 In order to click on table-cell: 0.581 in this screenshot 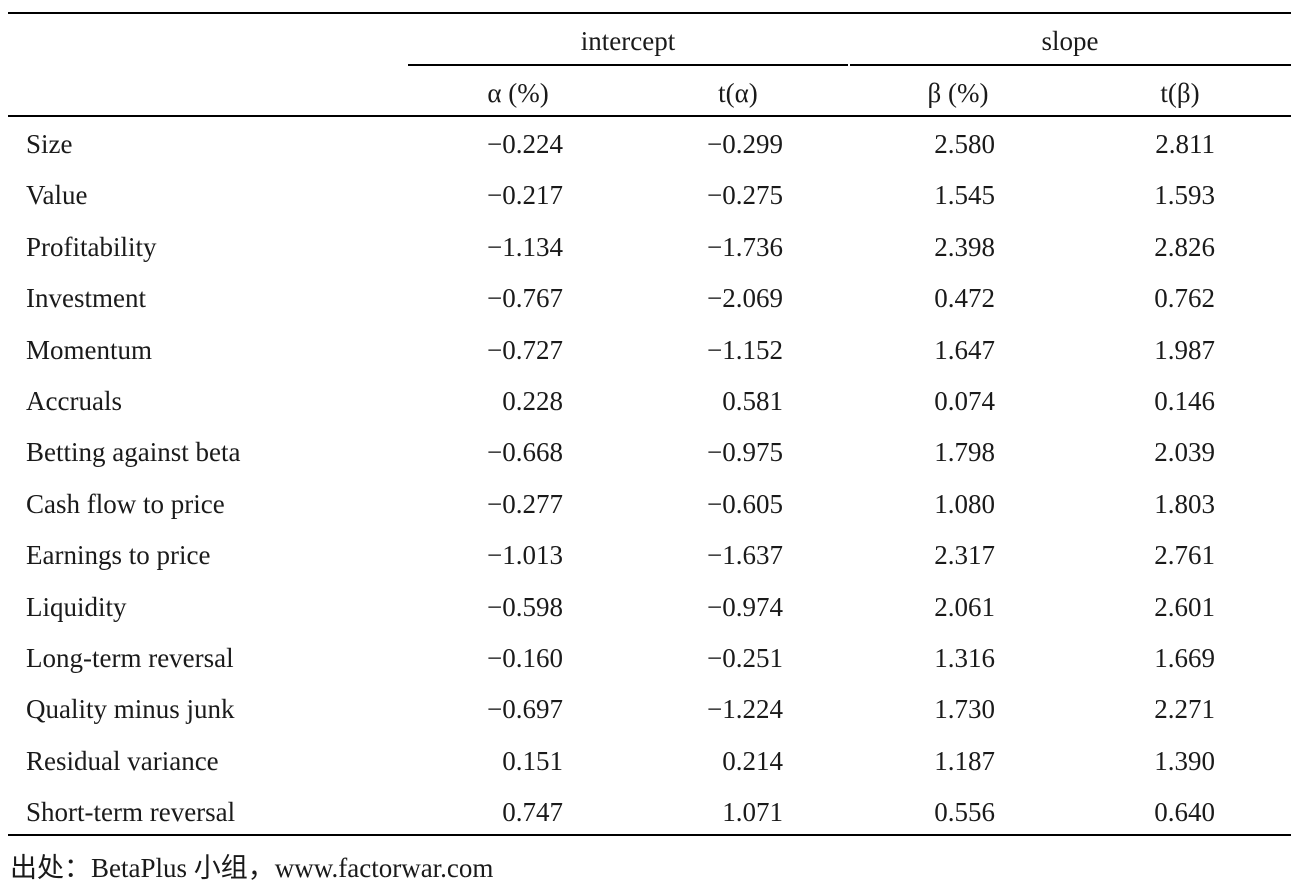, I will do `click(752, 401)`.